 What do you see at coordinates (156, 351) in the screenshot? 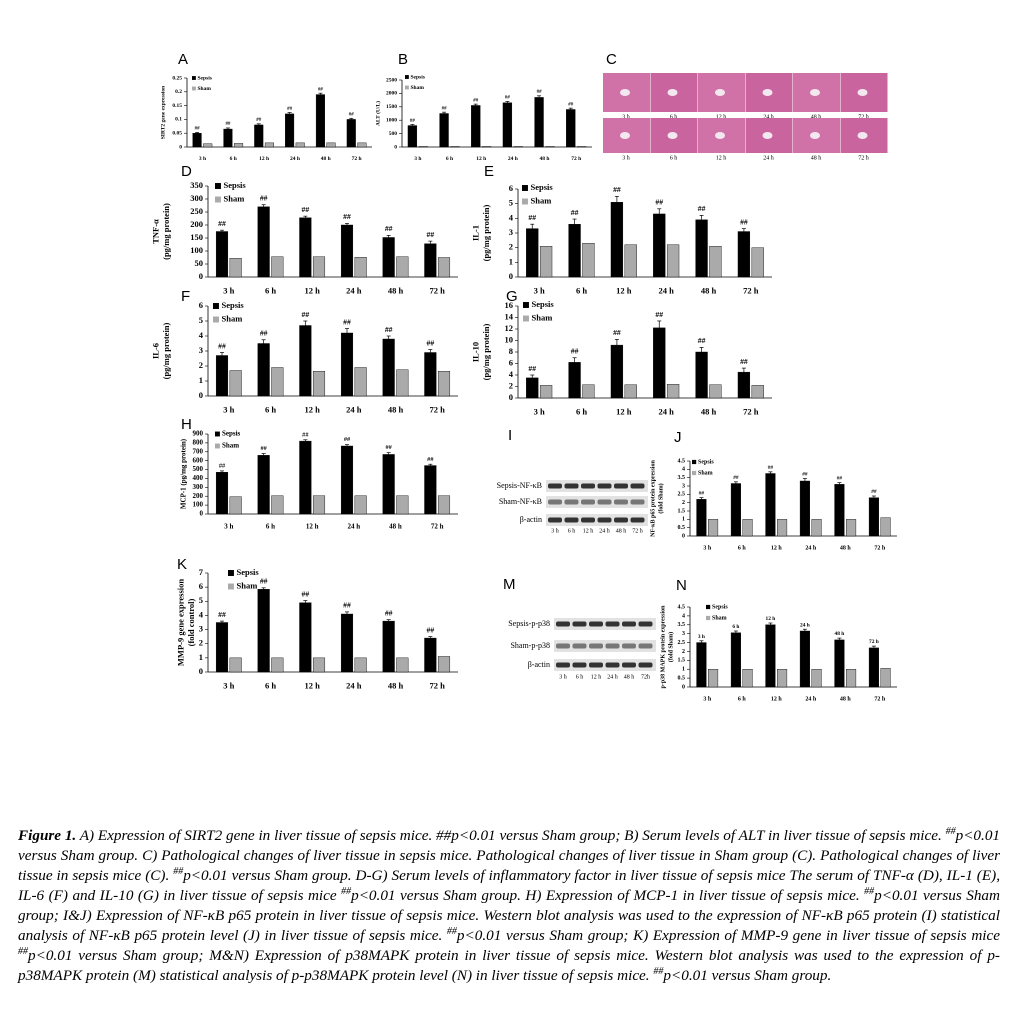
I see `y-axis-title: IL-6` at bounding box center [156, 351].